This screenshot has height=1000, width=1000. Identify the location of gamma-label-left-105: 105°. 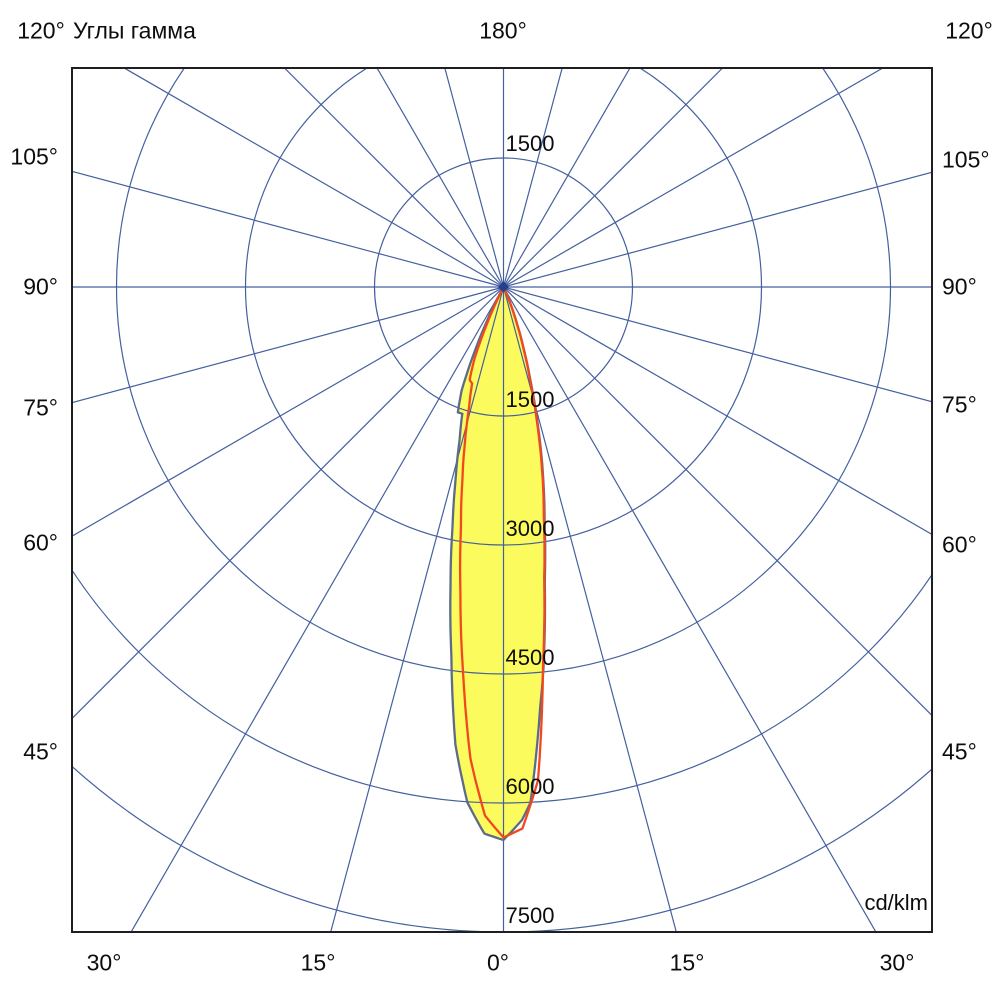
(34, 156).